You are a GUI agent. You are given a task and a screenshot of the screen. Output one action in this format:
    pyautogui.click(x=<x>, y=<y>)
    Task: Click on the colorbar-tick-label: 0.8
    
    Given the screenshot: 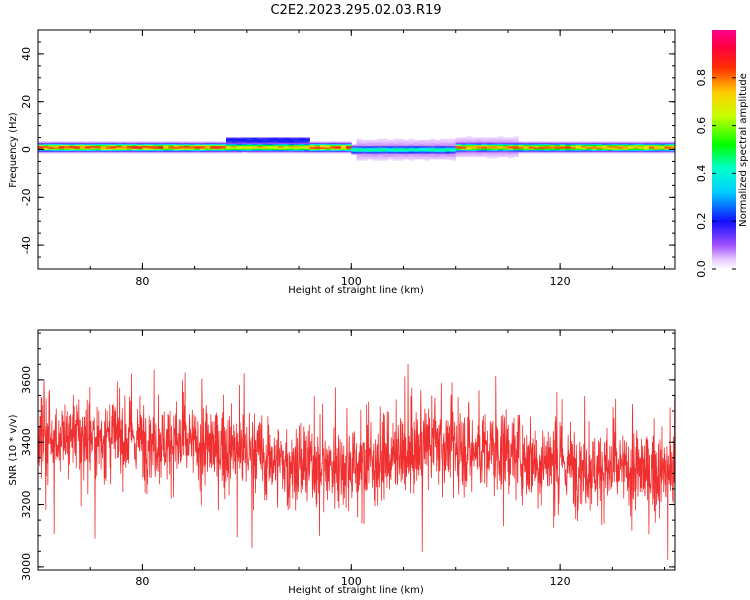 What is the action you would take?
    pyautogui.click(x=701, y=78)
    